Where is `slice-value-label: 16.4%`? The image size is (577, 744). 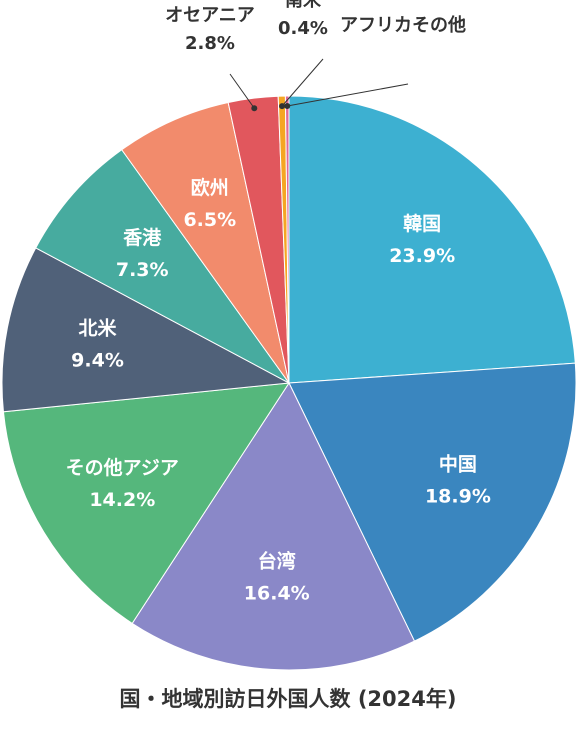
slice-value-label: 16.4% is located at coordinates (277, 593).